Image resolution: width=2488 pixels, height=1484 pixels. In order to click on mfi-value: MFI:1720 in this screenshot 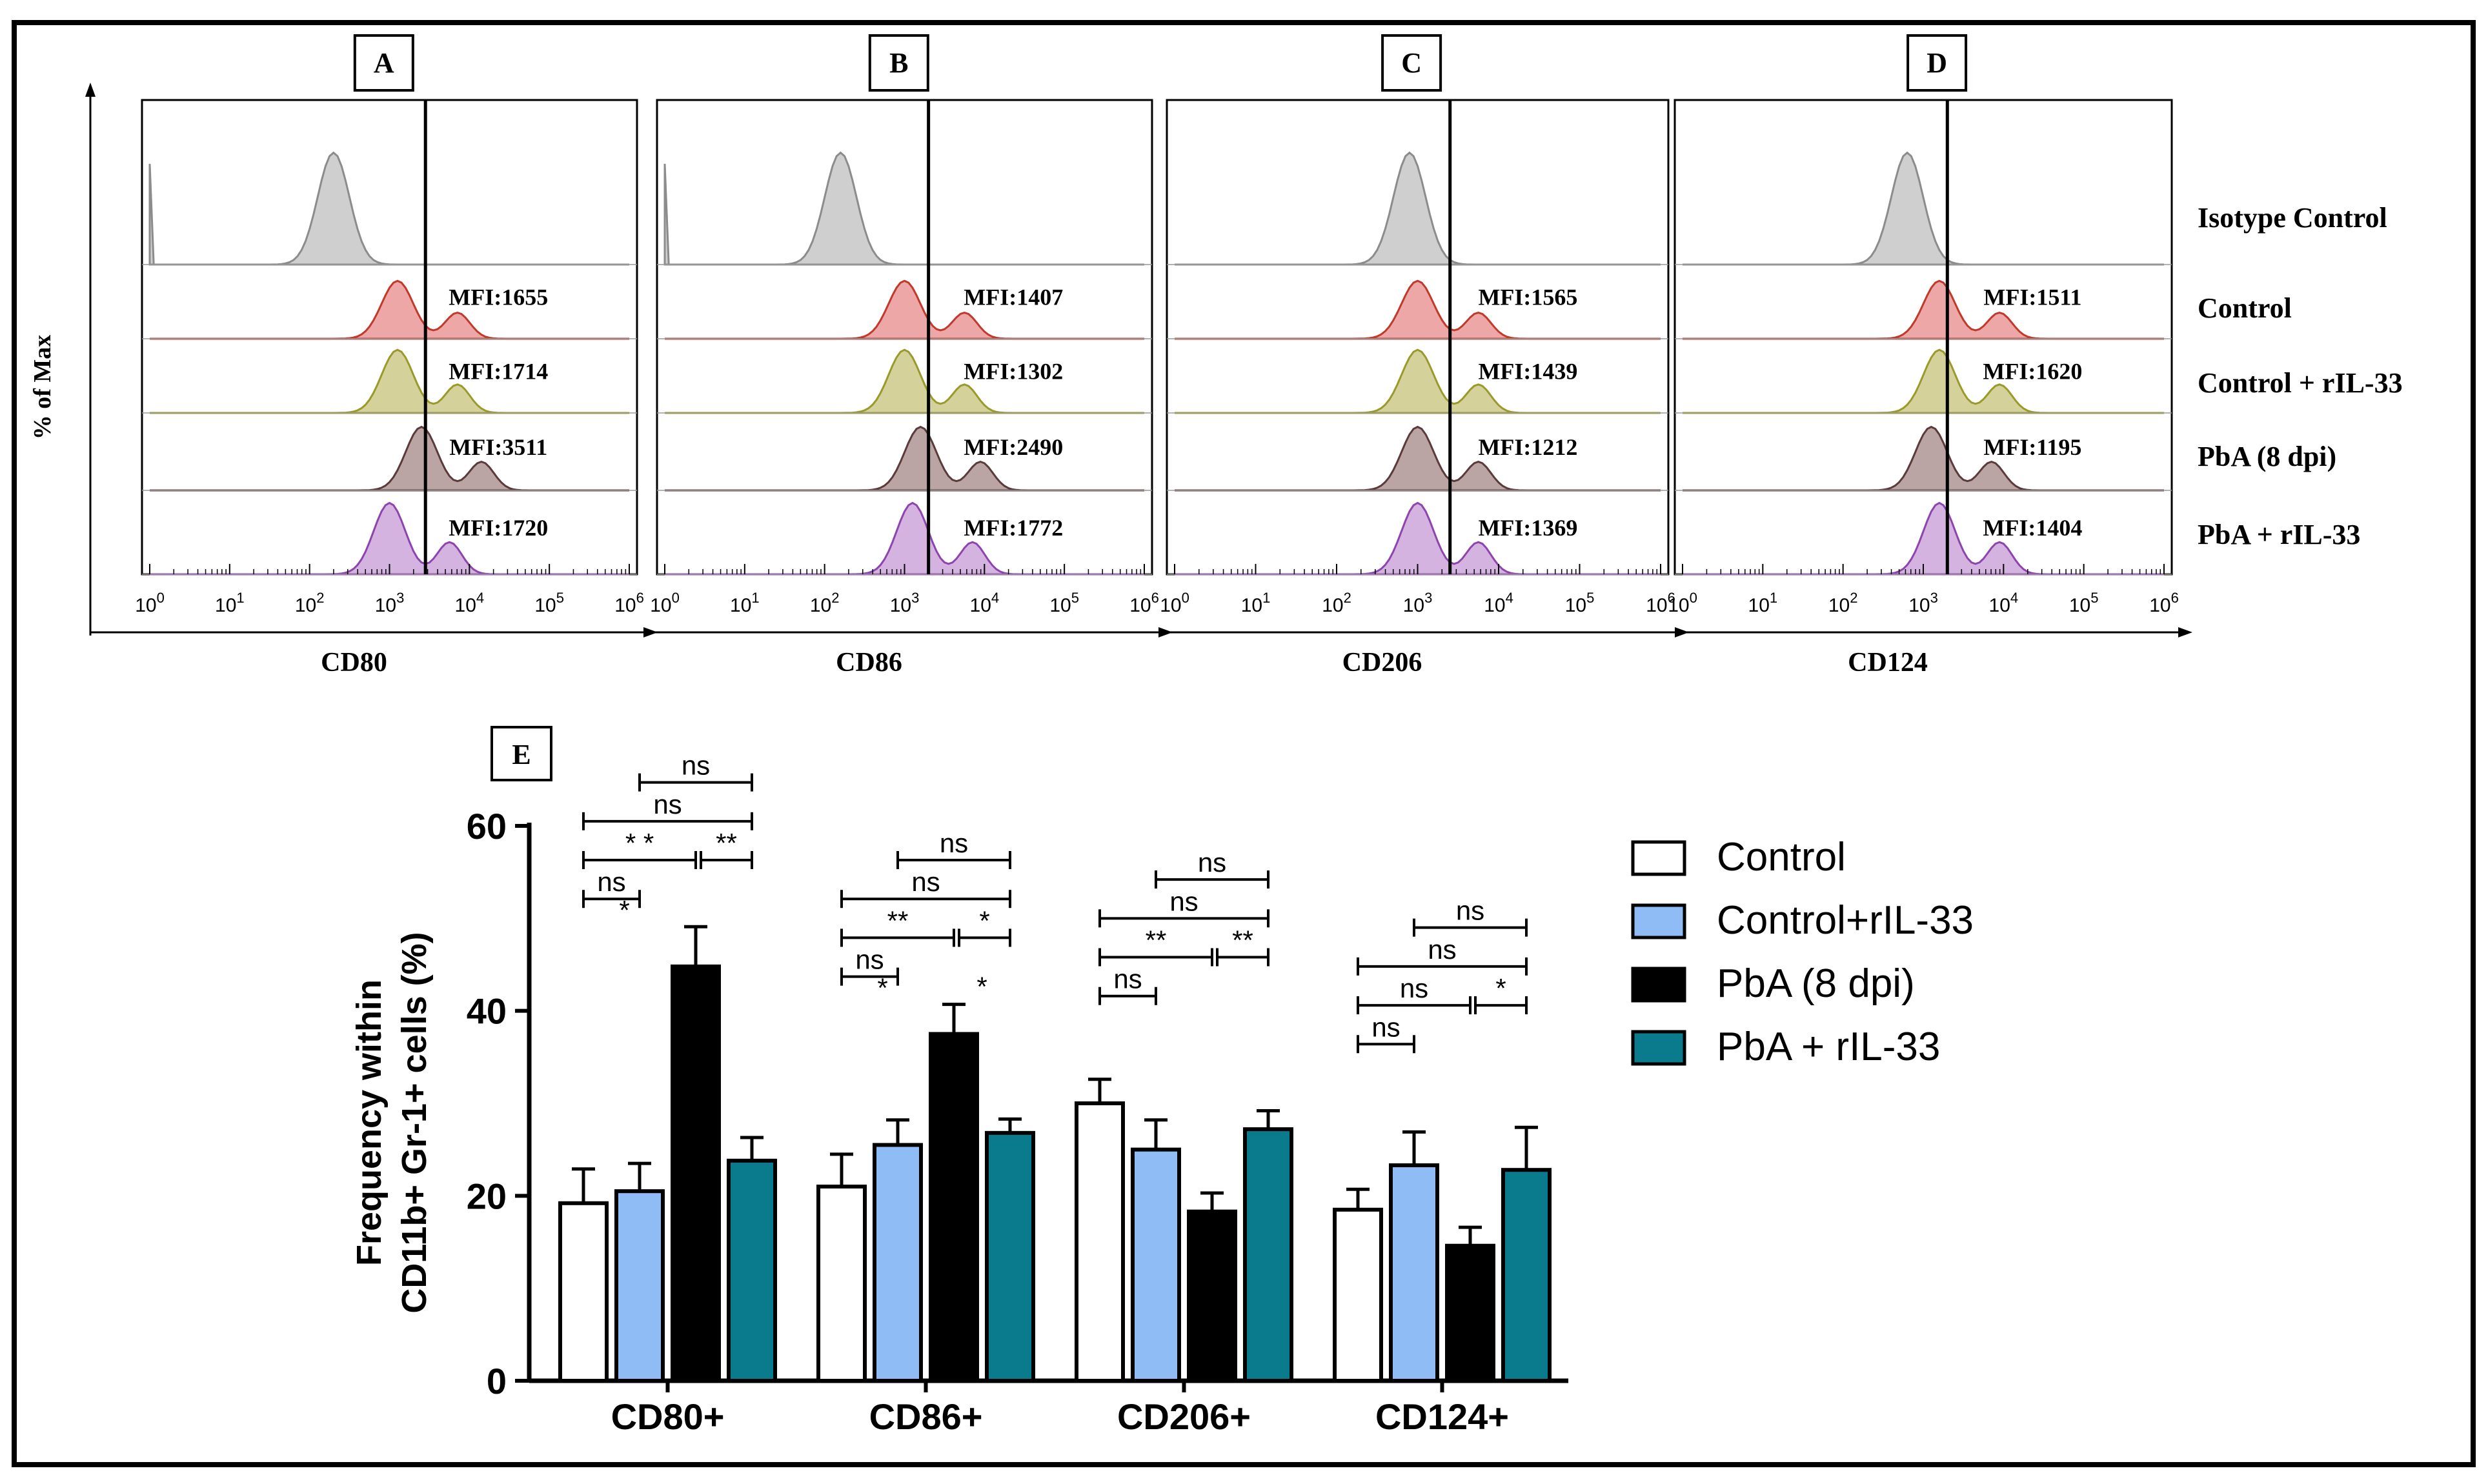, I will do `click(498, 528)`.